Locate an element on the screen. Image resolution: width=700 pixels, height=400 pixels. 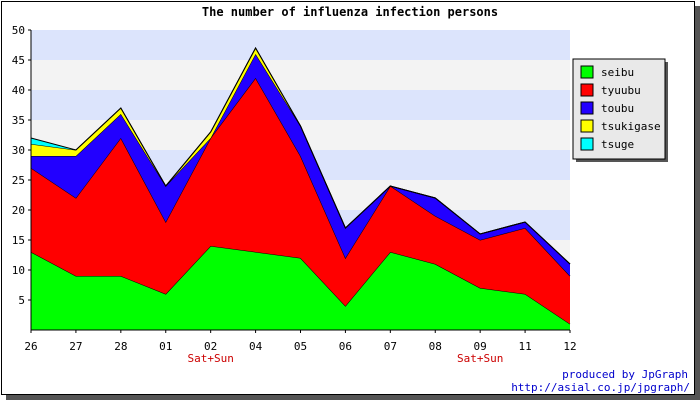
legend: seibu tyuubu toubu tsukigase tsuge is located at coordinates (620, 110).